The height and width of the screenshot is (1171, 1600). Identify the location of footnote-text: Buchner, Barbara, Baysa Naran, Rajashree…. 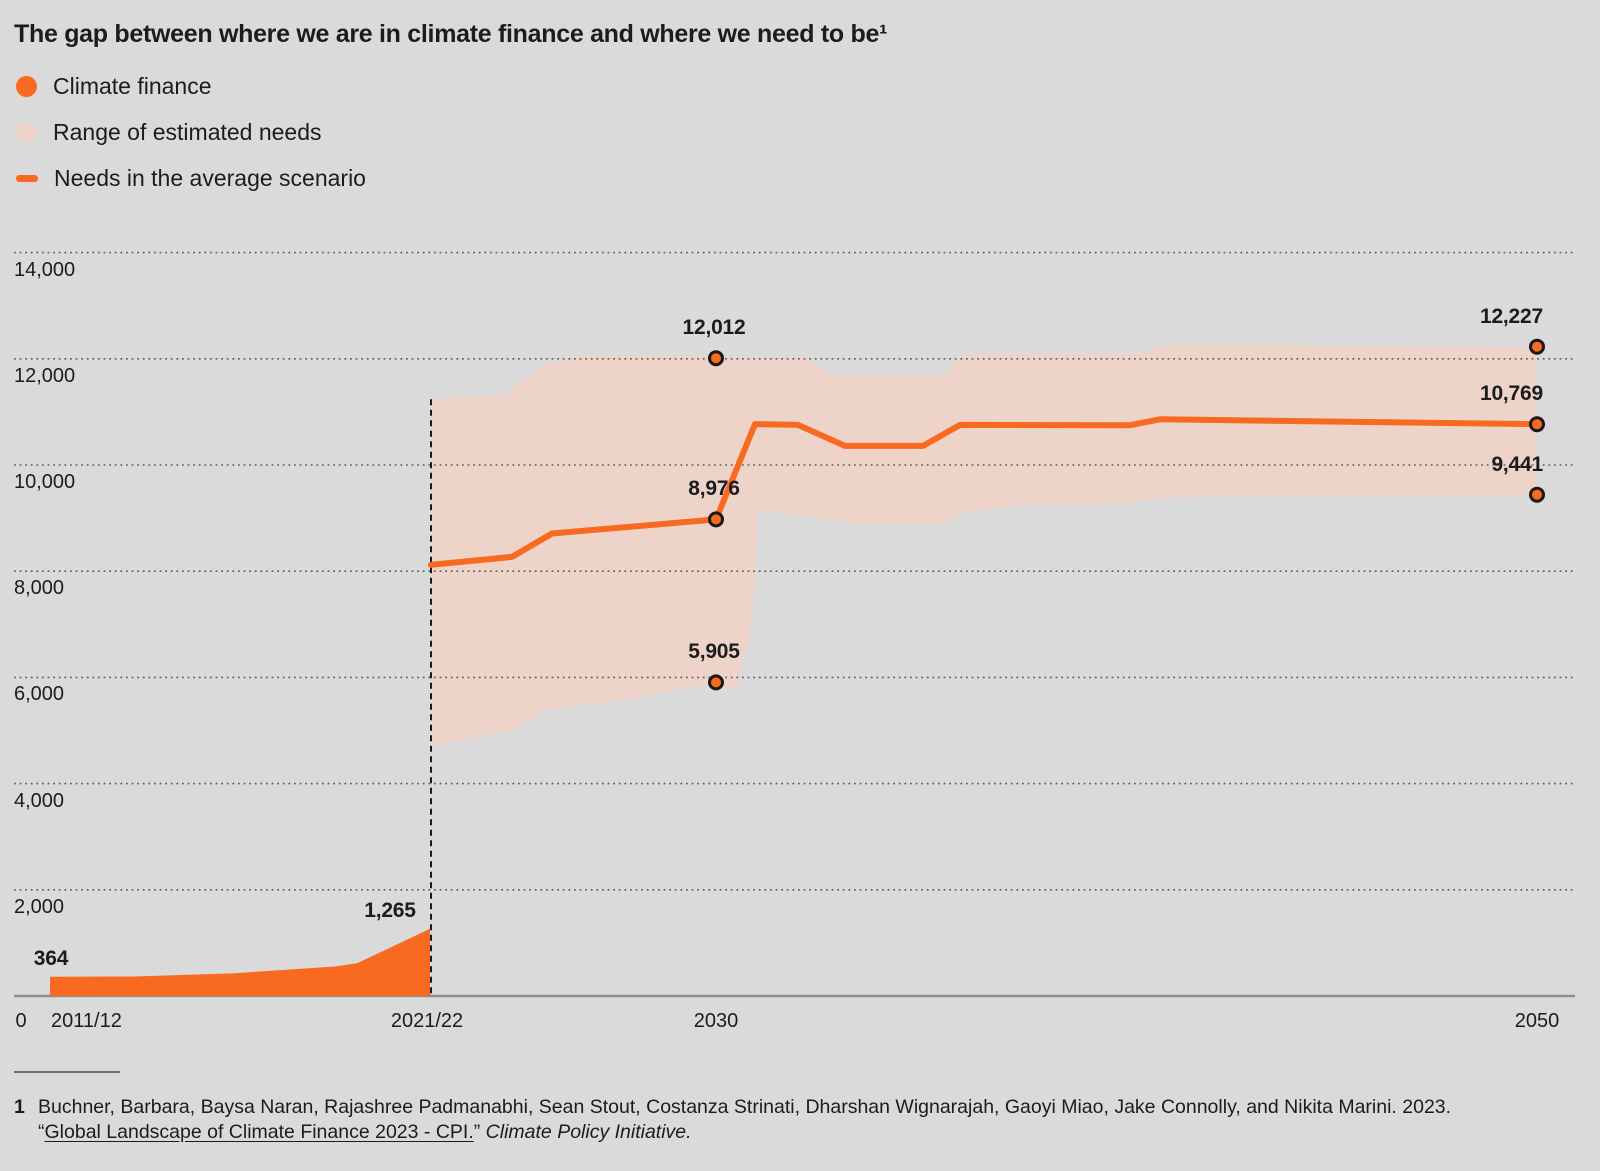
(776, 1120).